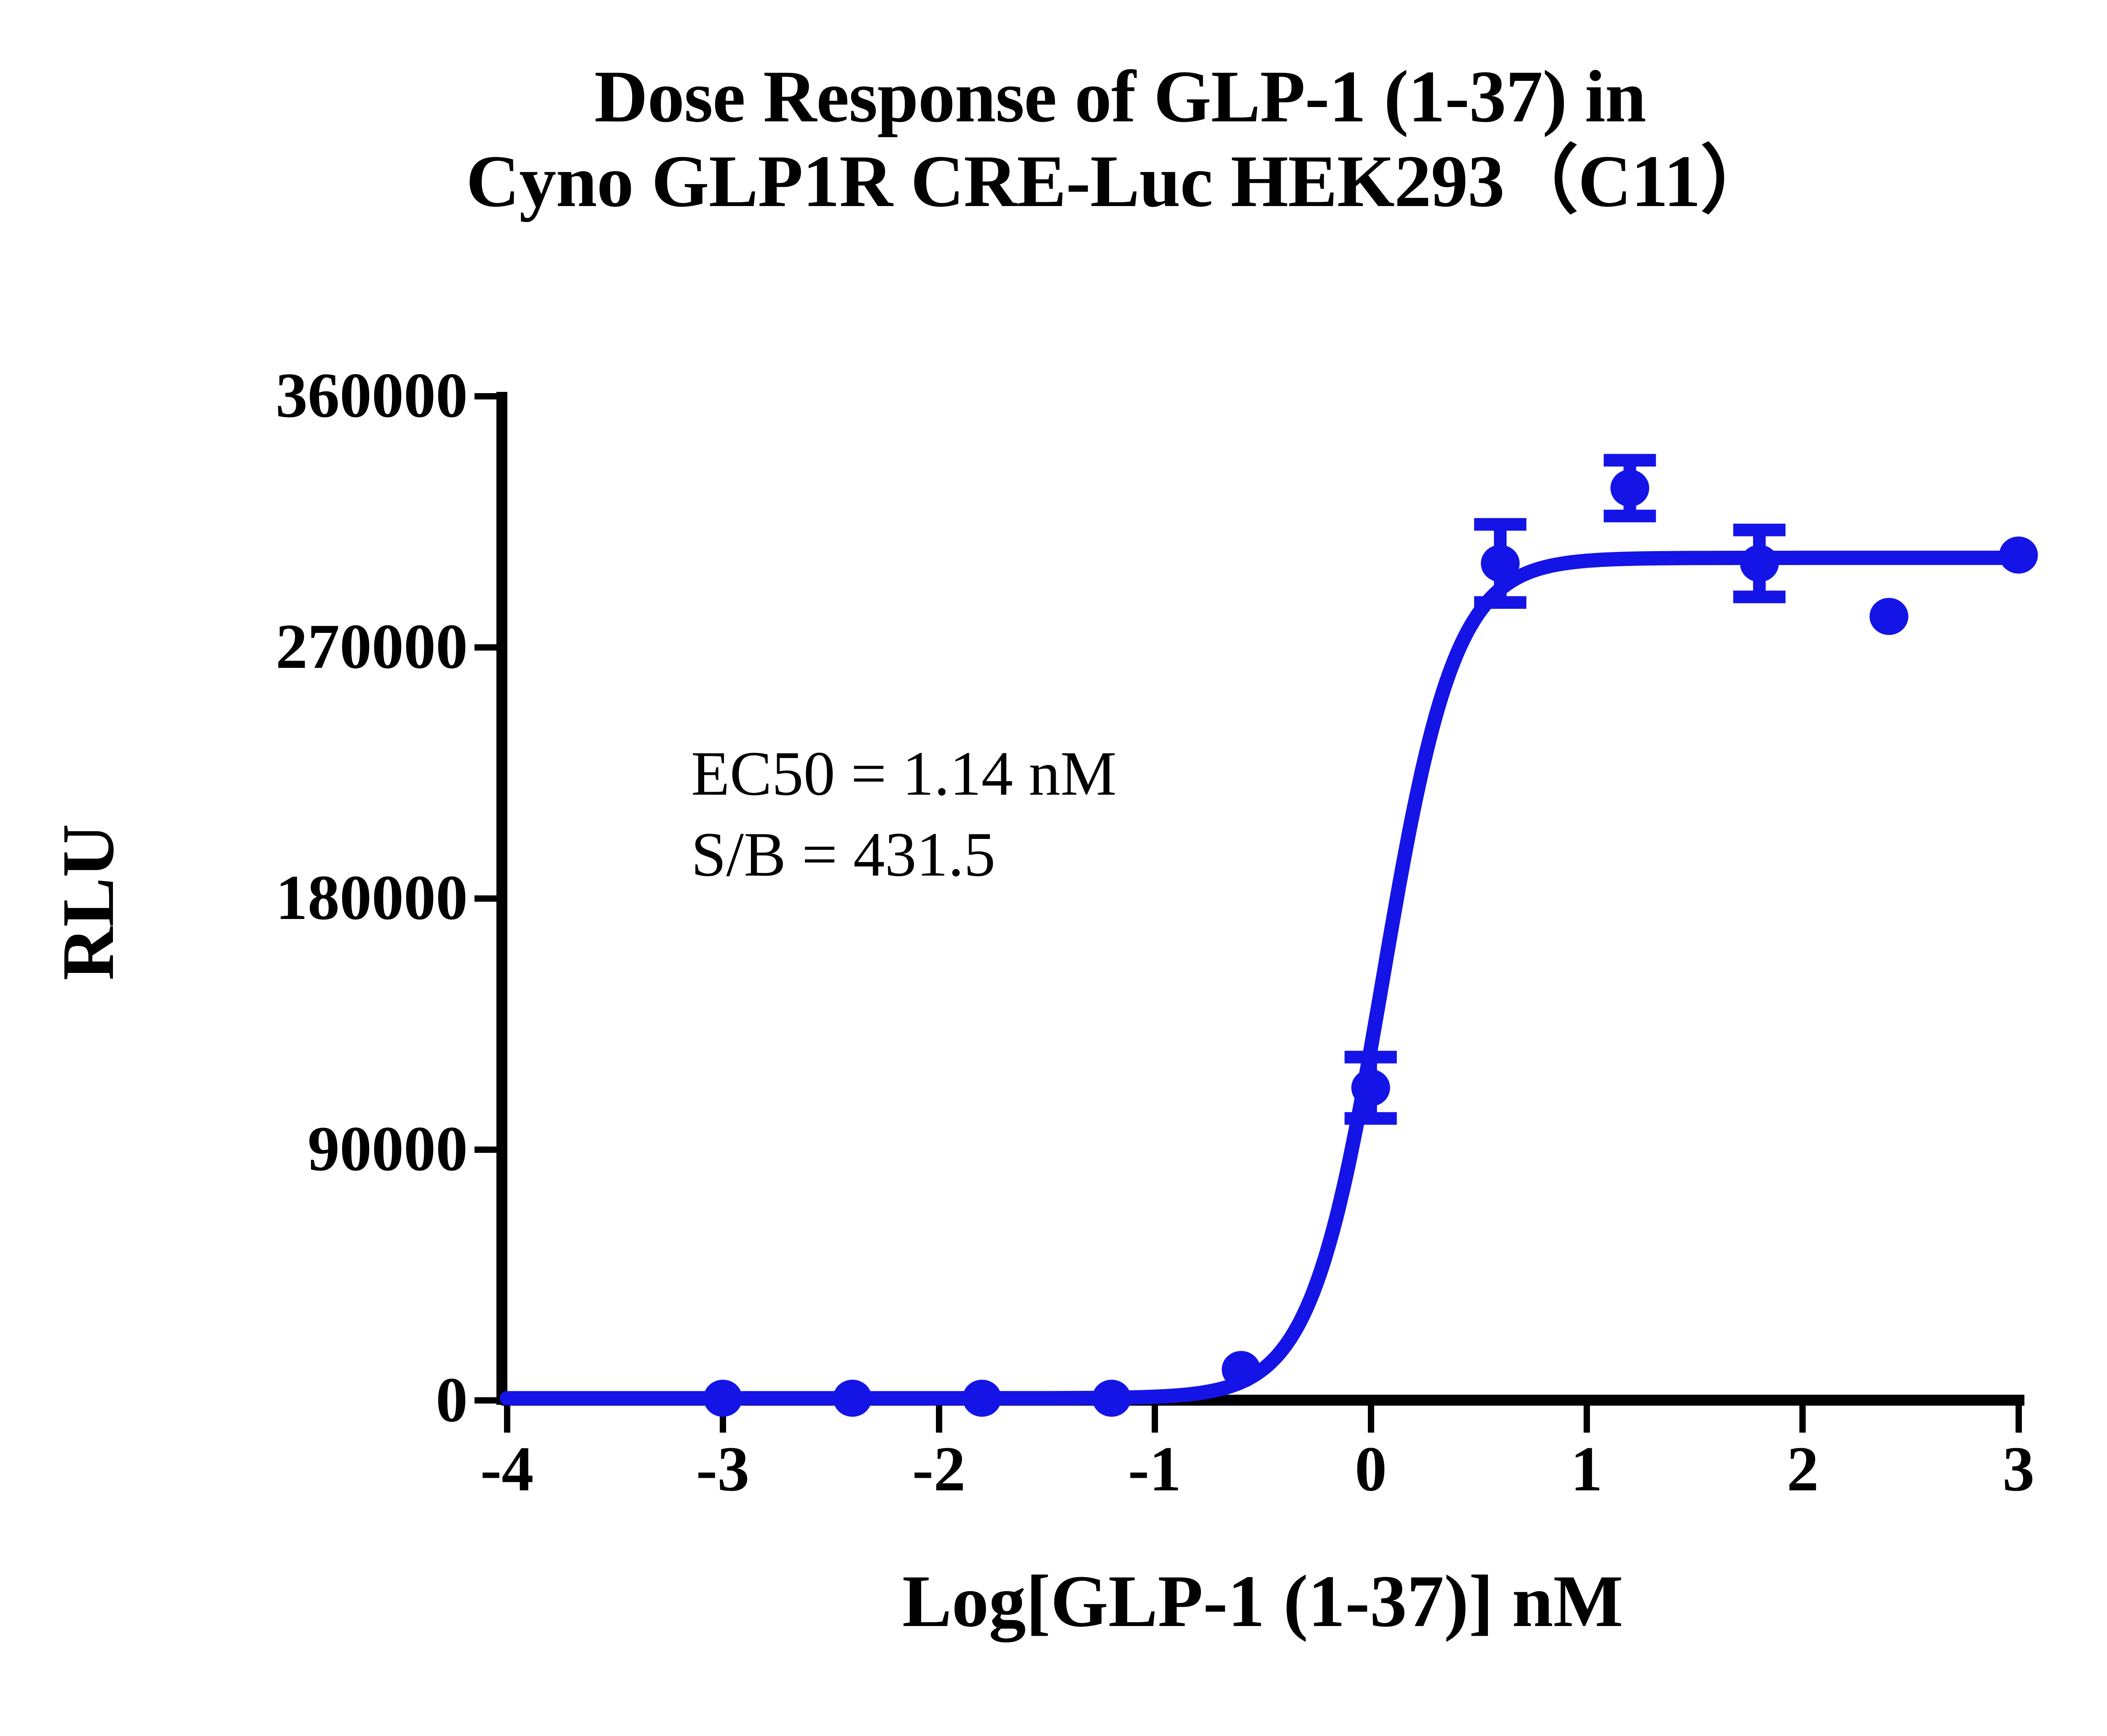 The image size is (2107, 1736). What do you see at coordinates (501, 898) in the screenshot?
I see `y-axis-line` at bounding box center [501, 898].